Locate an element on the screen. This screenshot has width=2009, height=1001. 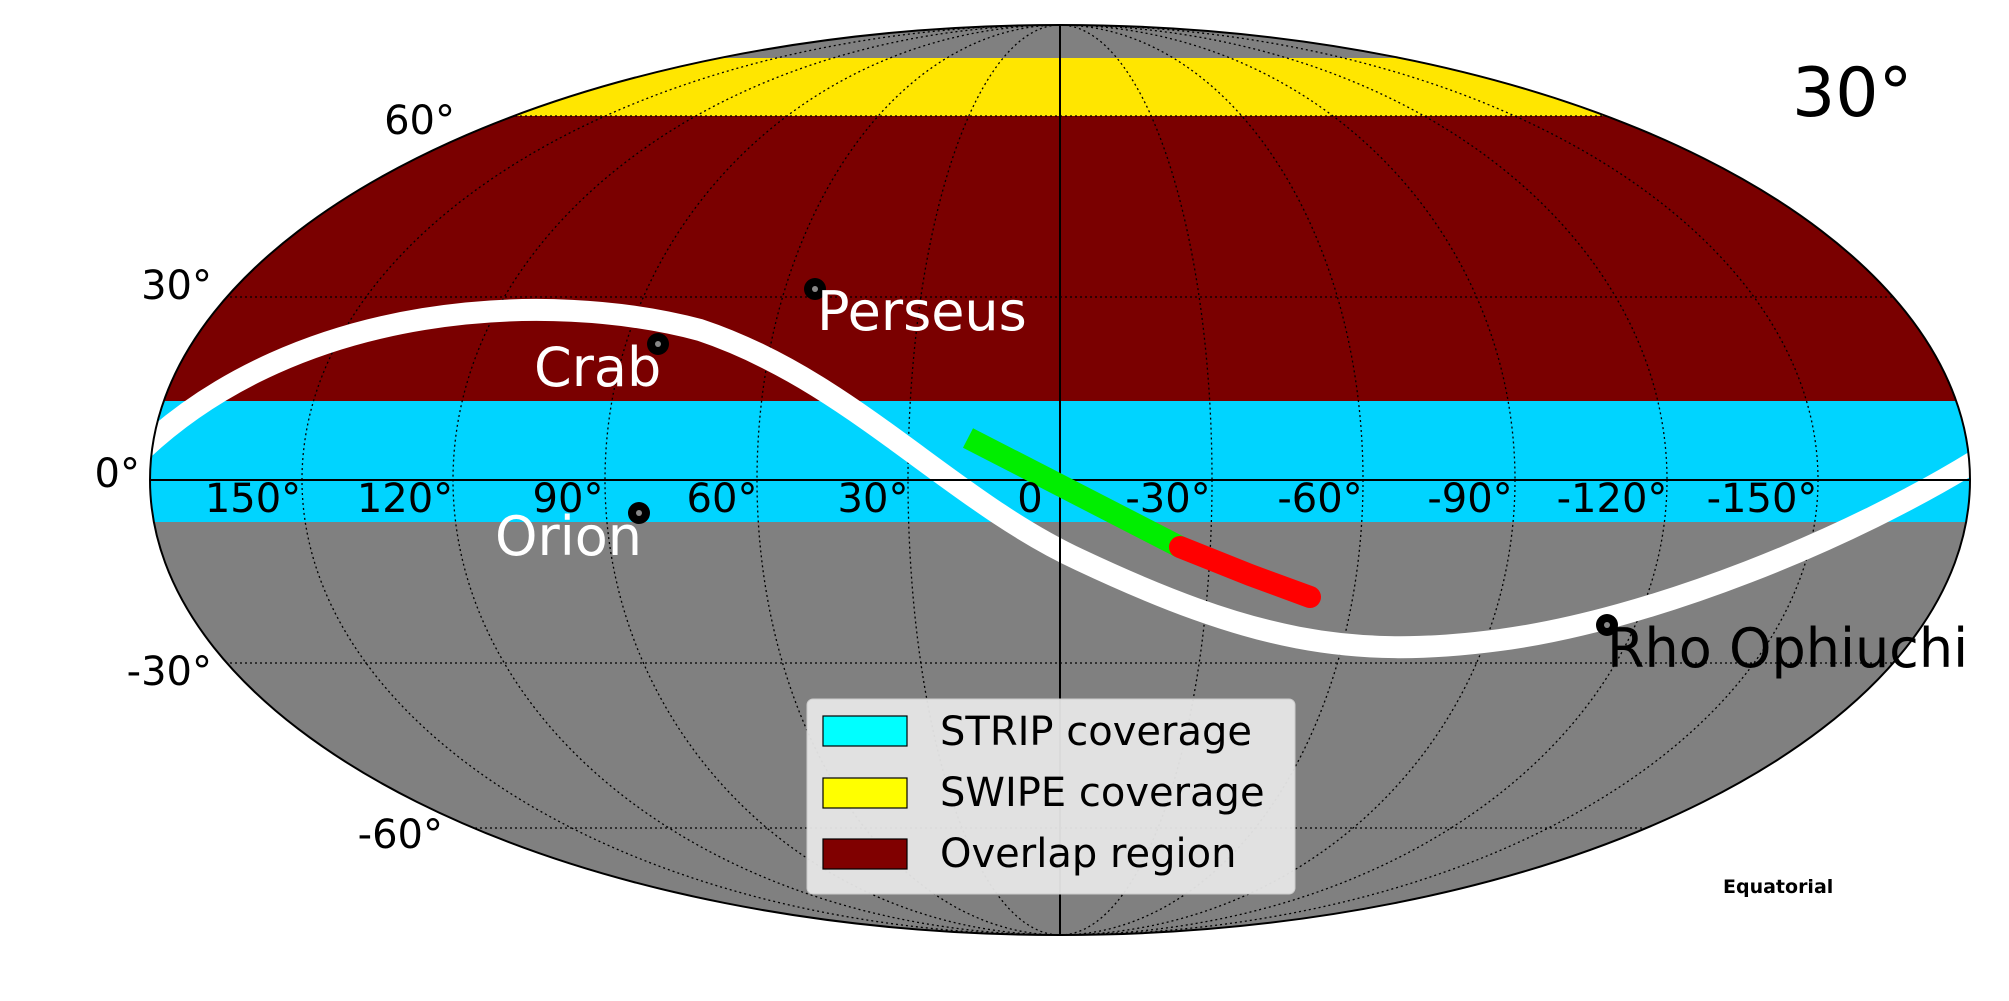
legend-item-overlap: Overlap region is located at coordinates (1029, 854).